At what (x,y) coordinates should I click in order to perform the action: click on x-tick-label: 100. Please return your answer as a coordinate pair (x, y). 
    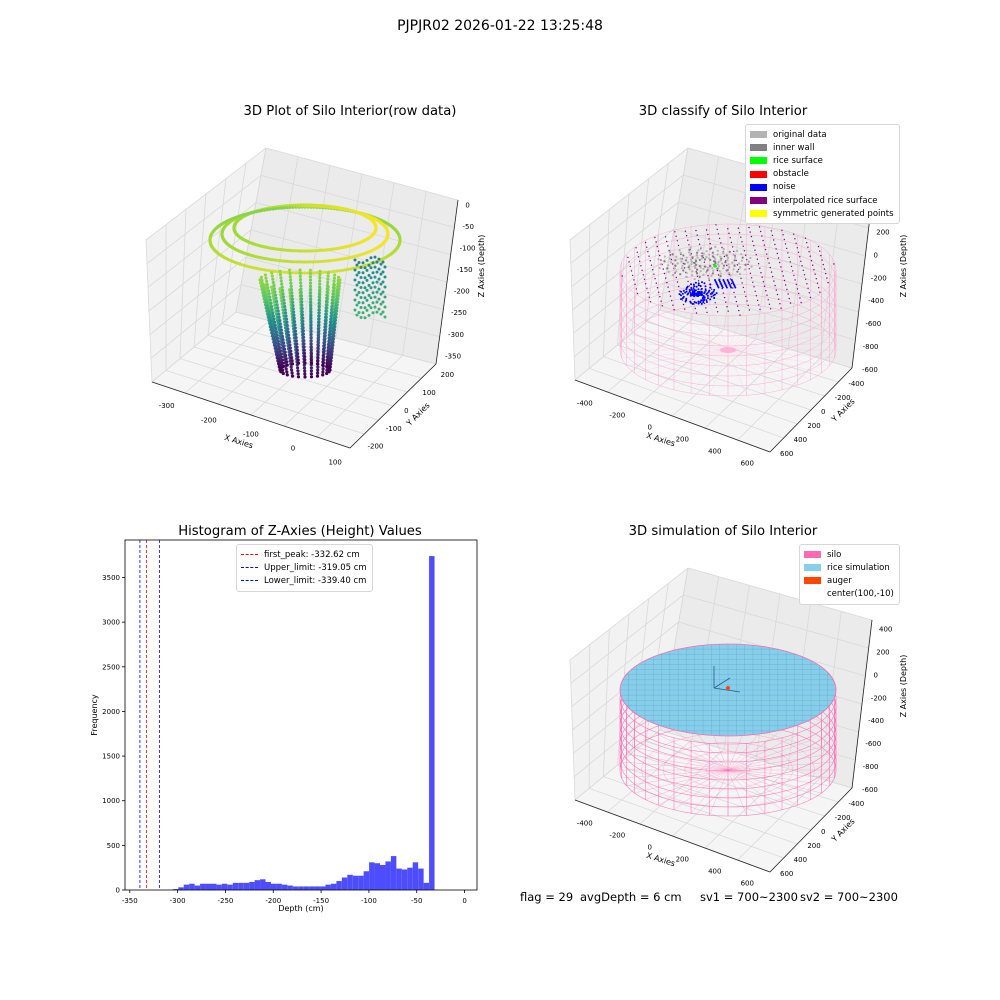
    Looking at the image, I should click on (334, 462).